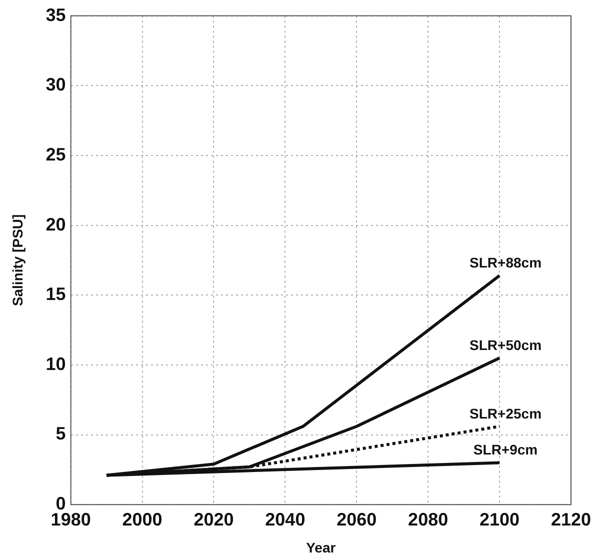 The height and width of the screenshot is (559, 596). Describe the element at coordinates (61, 434) in the screenshot. I see `y-tick-label: 5` at that location.